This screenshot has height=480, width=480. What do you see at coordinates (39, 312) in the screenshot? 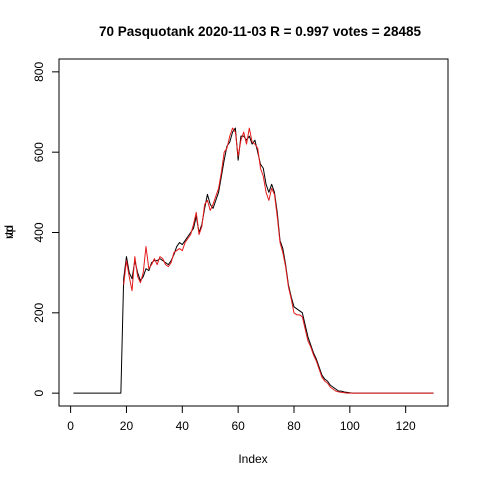
I see `y-tick-label: 200` at bounding box center [39, 312].